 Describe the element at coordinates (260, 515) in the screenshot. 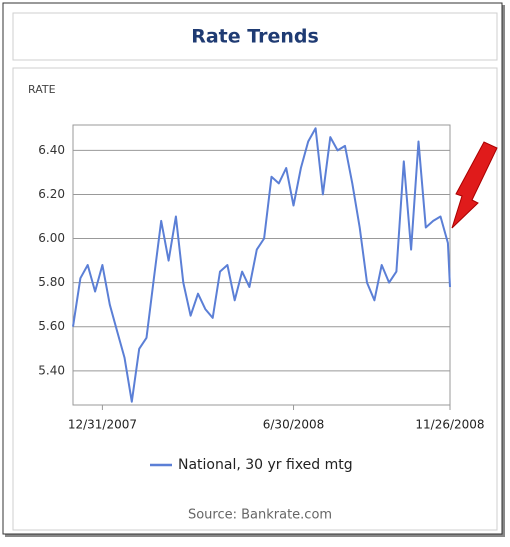

I see `source: Source: Bankrate.com` at that location.